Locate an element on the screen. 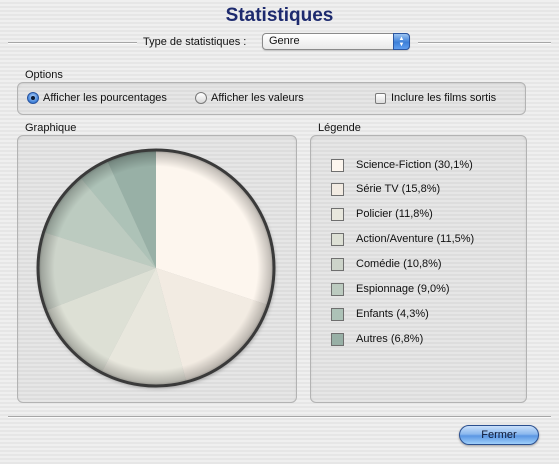 This screenshot has width=559, height=464. legend-item: Autres (6,8%) is located at coordinates (377, 339).